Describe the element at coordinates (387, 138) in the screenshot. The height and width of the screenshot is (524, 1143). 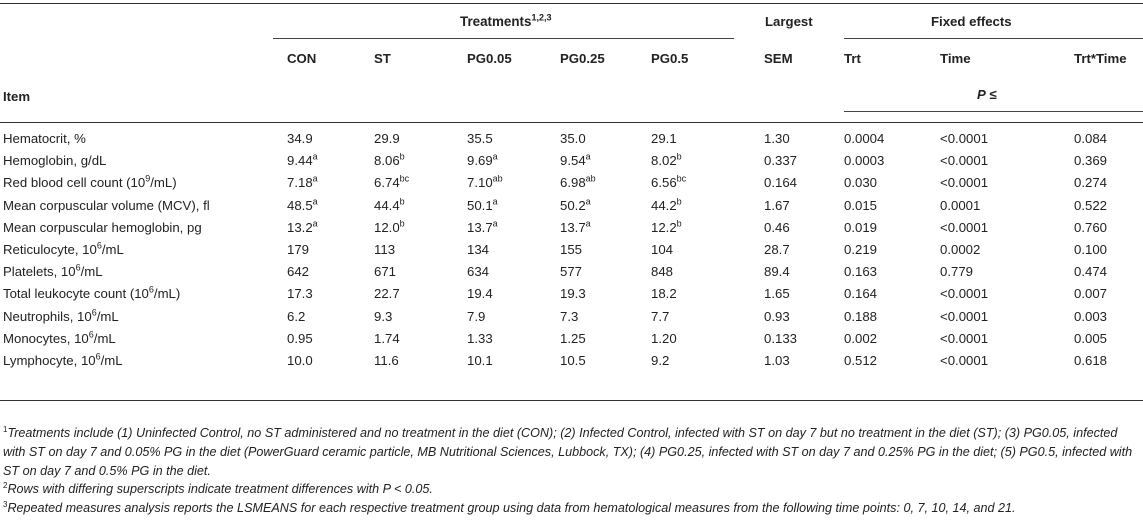
I see `table-cell: 29.9` at that location.